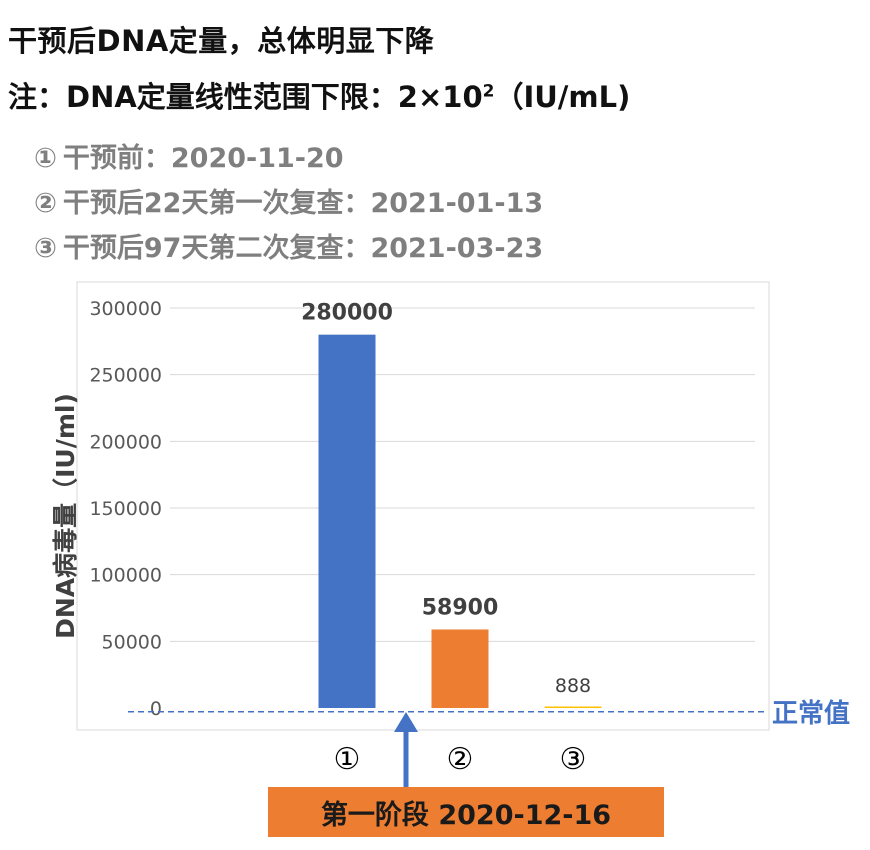 The height and width of the screenshot is (850, 870). I want to click on y-axis-label: DNA病毒量（IU/ml), so click(65, 516).